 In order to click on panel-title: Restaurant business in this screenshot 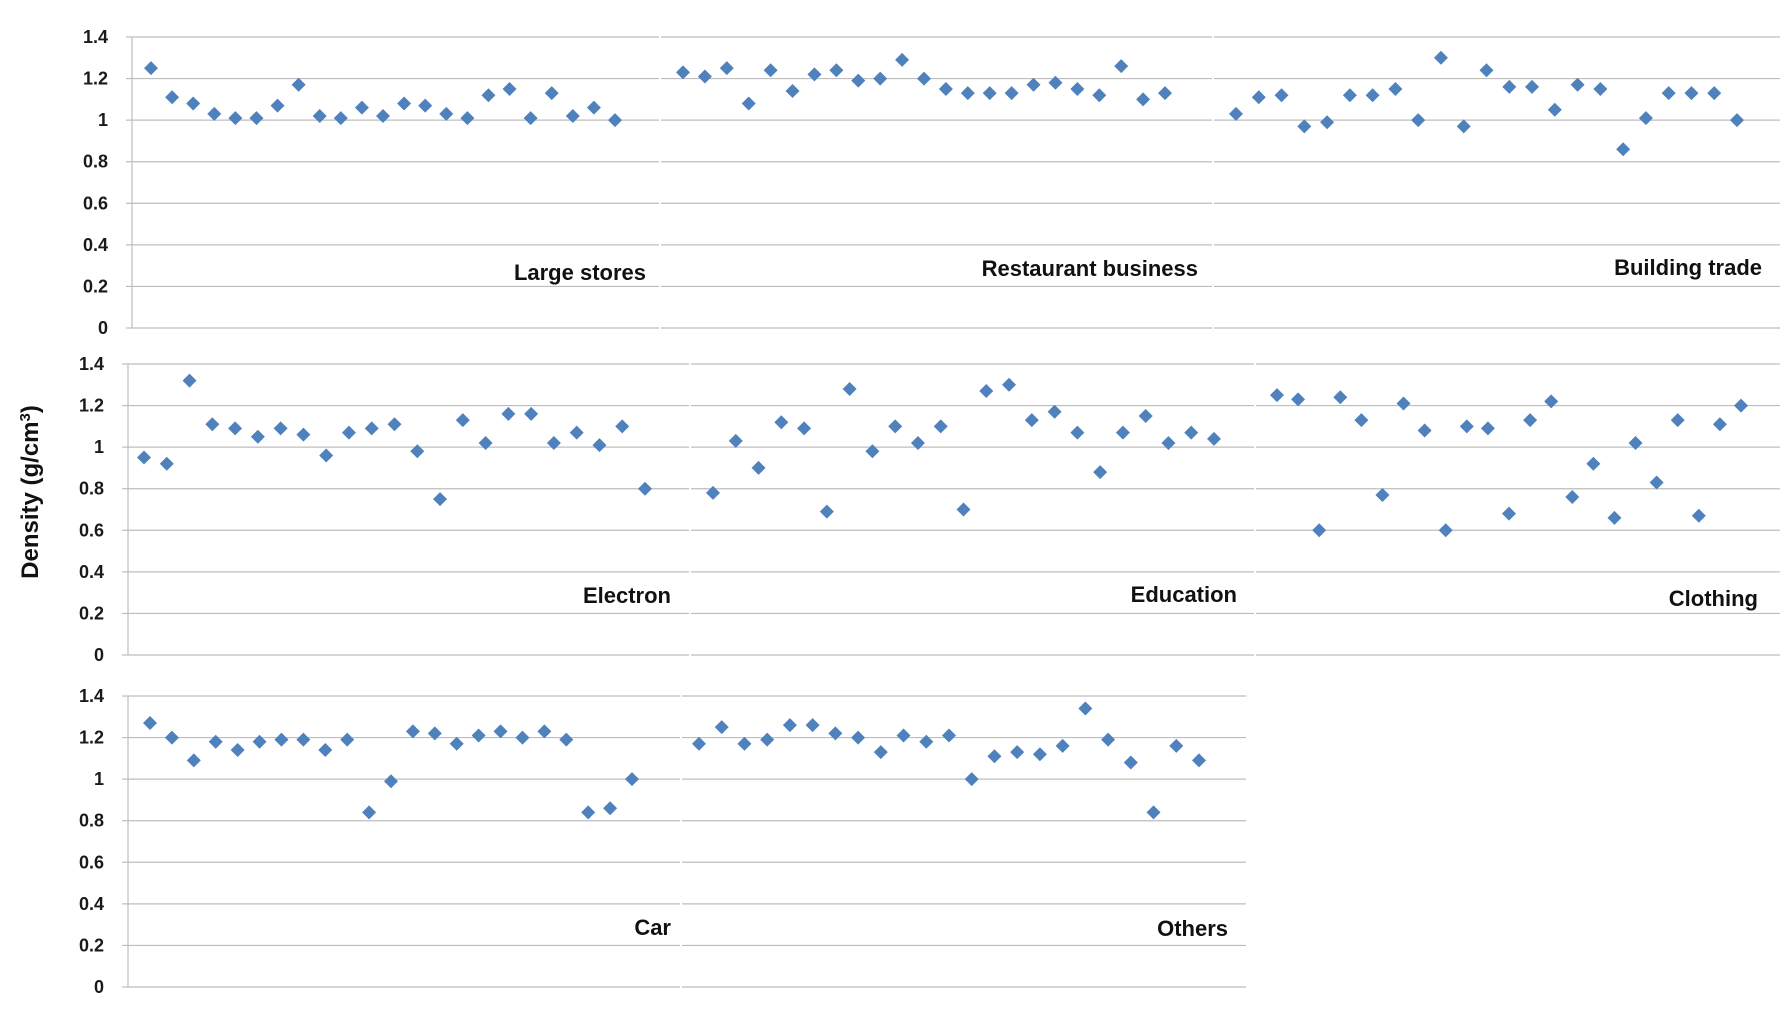, I will do `click(1090, 268)`.